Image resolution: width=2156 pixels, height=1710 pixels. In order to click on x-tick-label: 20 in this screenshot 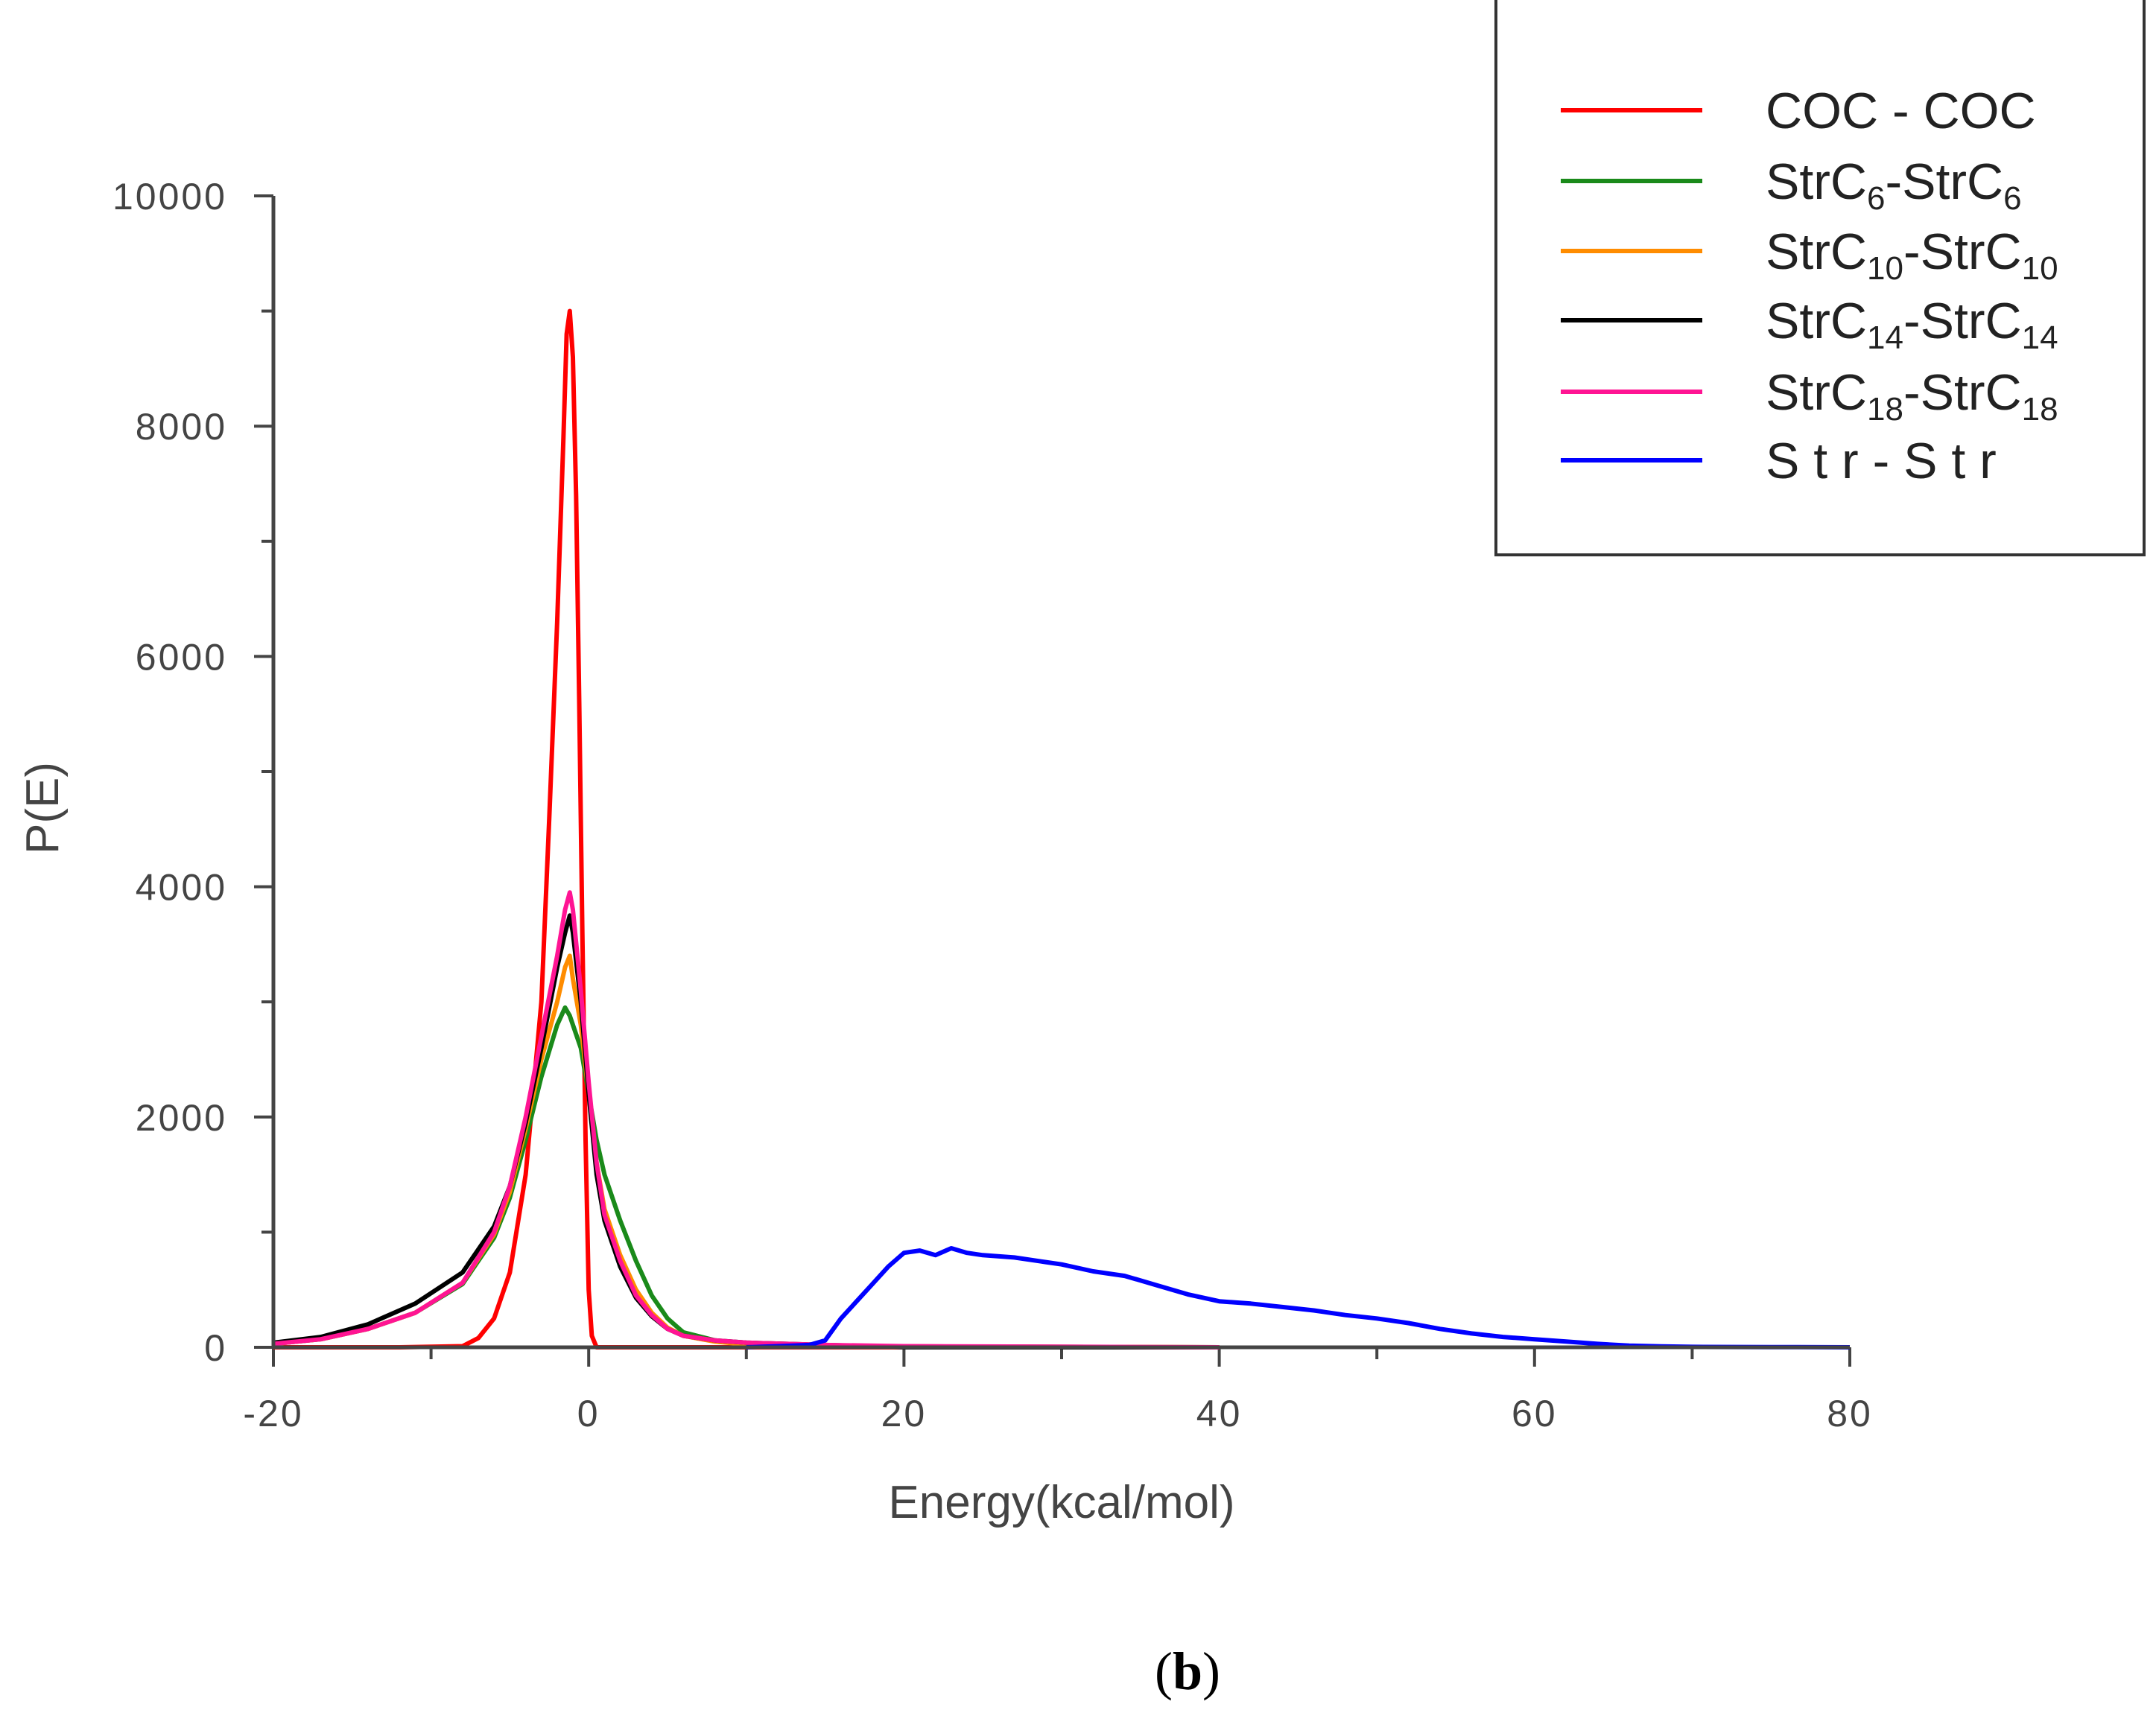, I will do `click(905, 1414)`.